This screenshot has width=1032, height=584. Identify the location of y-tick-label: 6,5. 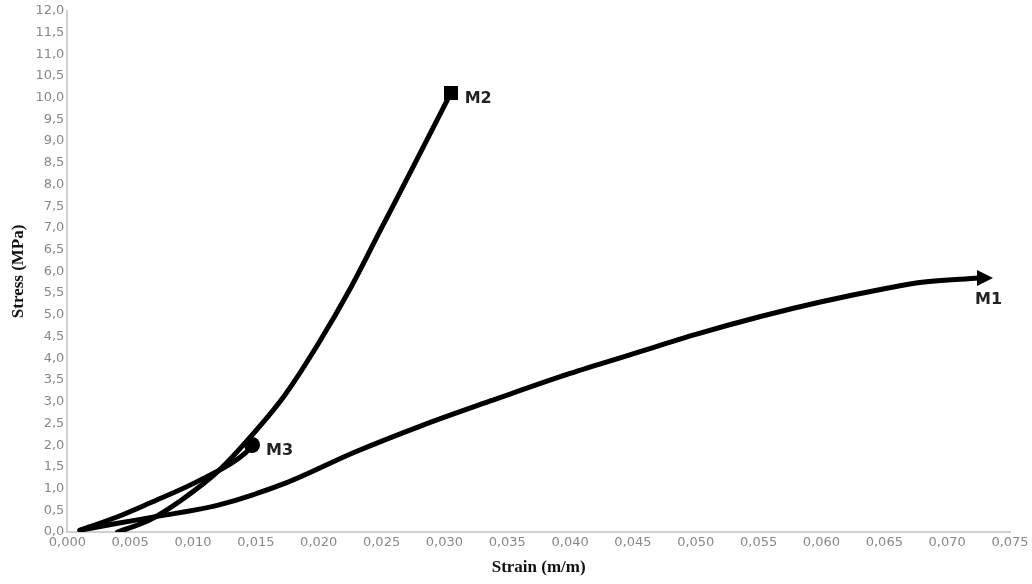
(54, 249).